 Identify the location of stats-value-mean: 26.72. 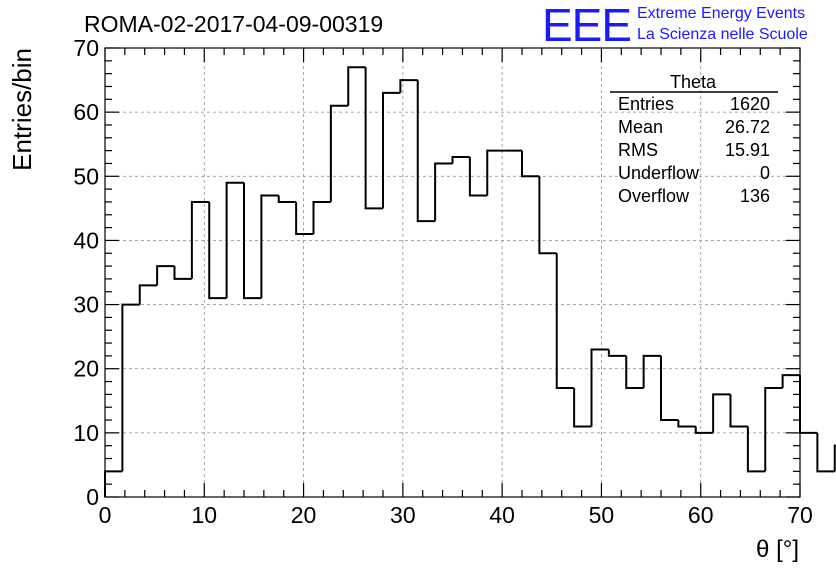
(747, 127).